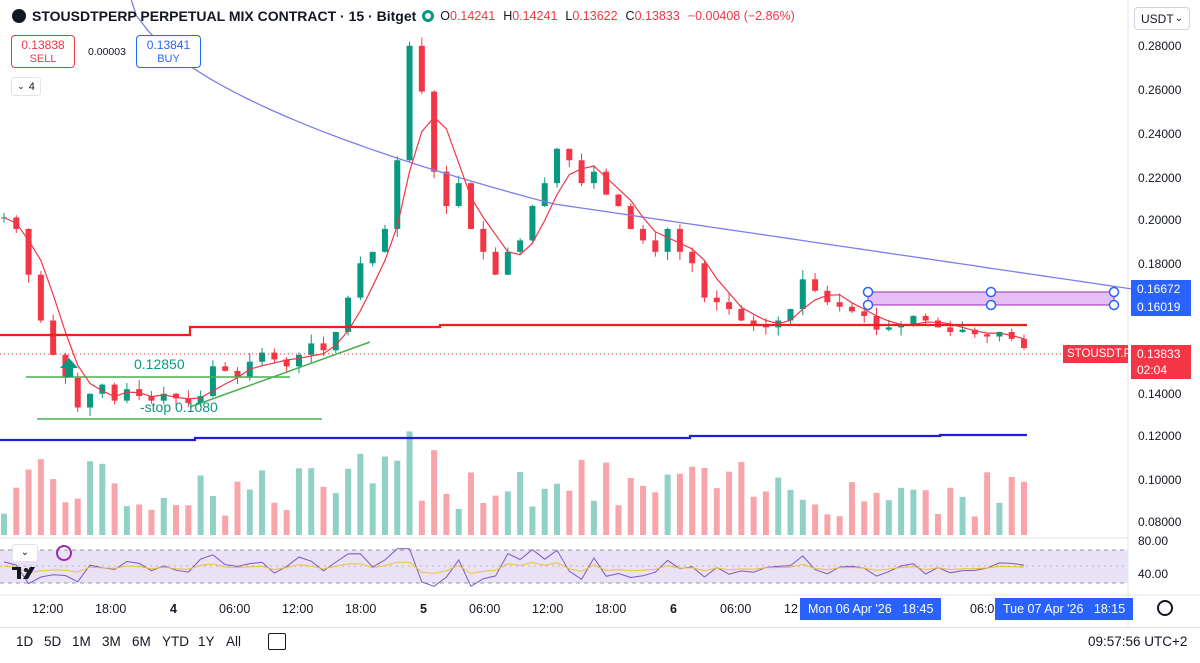 The width and height of the screenshot is (1200, 663). Describe the element at coordinates (111, 641) in the screenshot. I see `range-3m-button: 3M` at that location.